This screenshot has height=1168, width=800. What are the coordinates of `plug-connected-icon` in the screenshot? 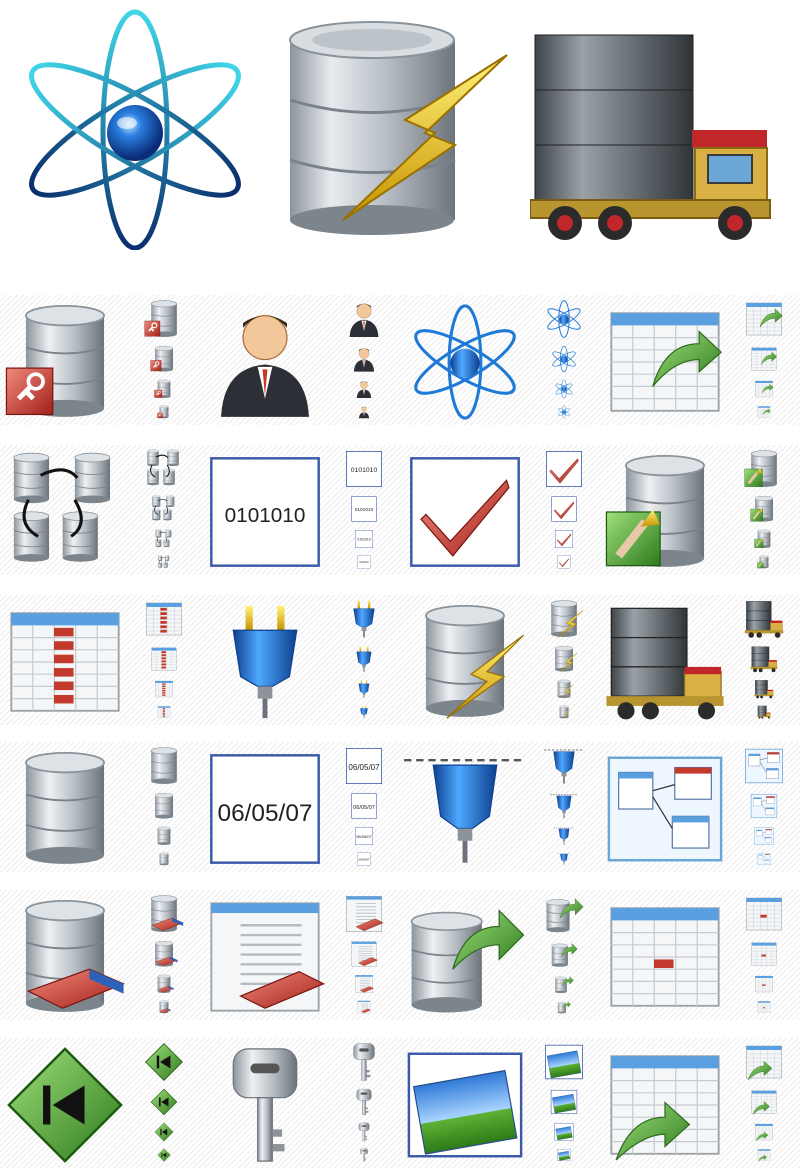 It's located at (564, 806).